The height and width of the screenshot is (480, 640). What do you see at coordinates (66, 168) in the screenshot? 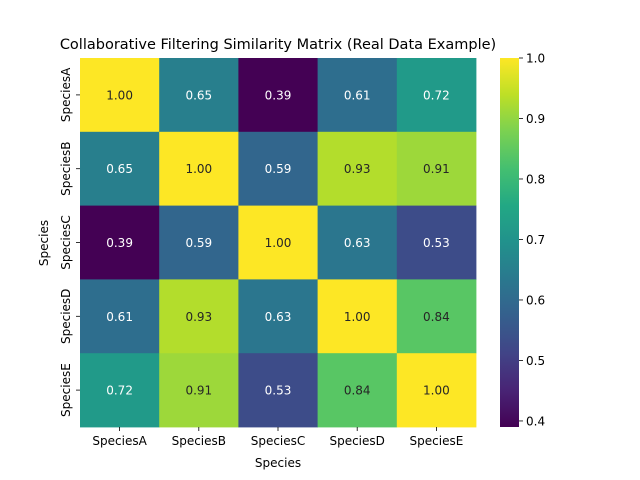
I see `y-tick-label: SpeciesB` at bounding box center [66, 168].